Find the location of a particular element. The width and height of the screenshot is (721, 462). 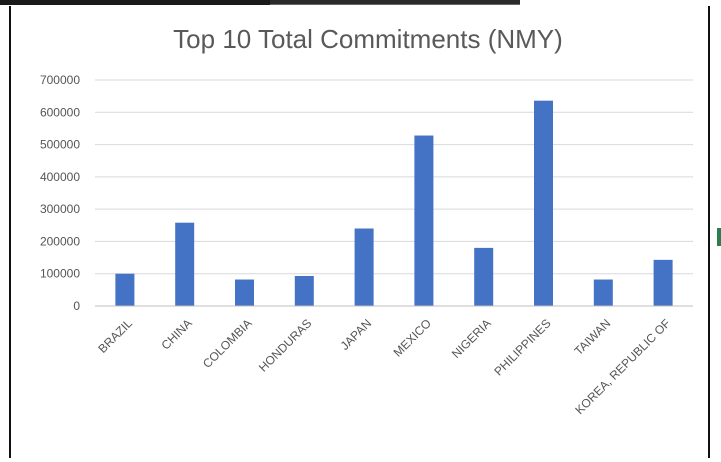

bar-japan is located at coordinates (364, 267).